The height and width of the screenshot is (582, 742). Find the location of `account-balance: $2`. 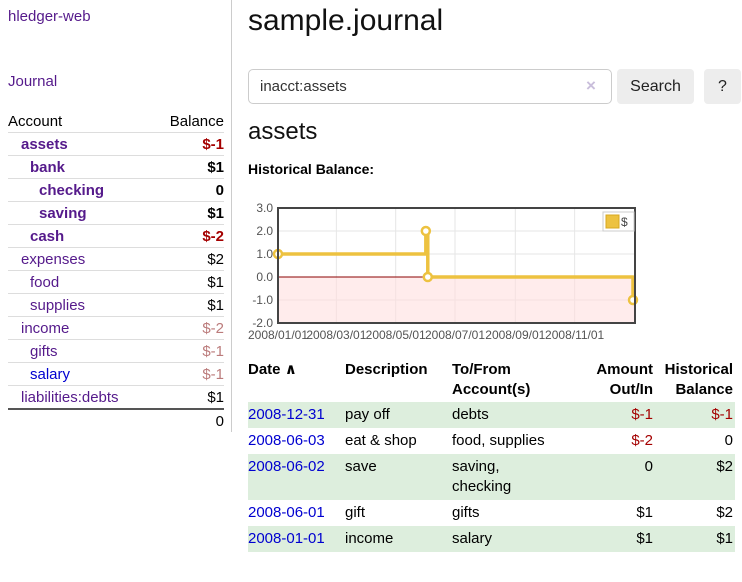

account-balance: $2 is located at coordinates (215, 259).